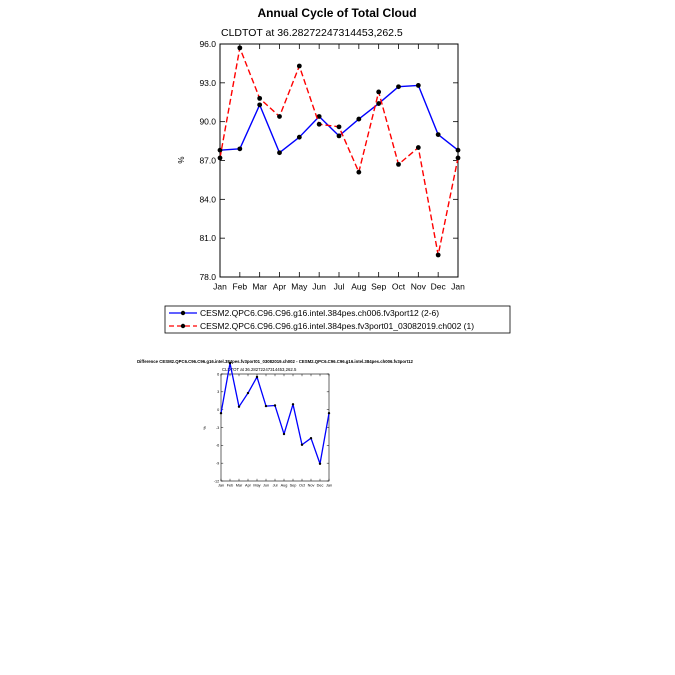  I want to click on diff-series-group, so click(275, 413).